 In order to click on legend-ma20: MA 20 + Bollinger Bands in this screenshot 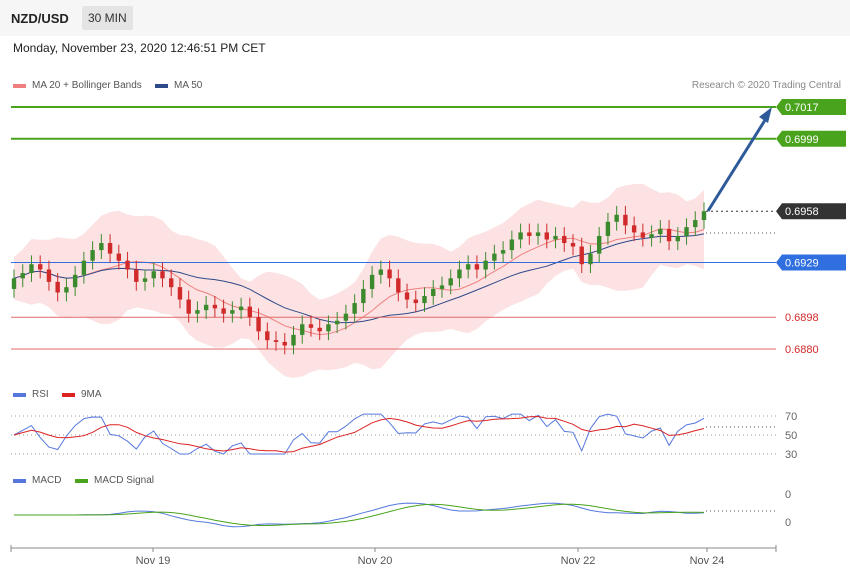, I will do `click(77, 85)`.